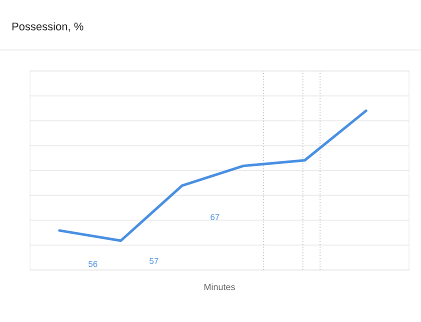 This screenshot has width=421, height=322. I want to click on chart-title: Possession, %, so click(48, 27).